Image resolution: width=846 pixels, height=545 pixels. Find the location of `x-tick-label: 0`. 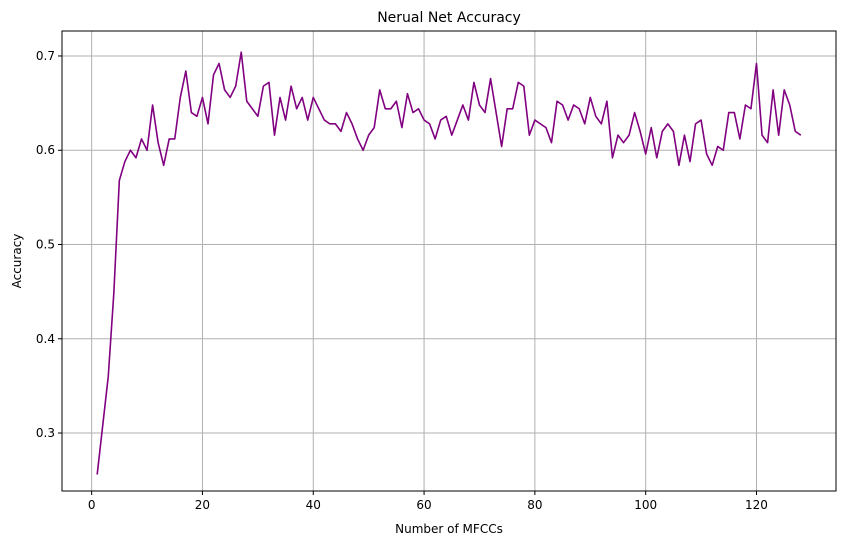

x-tick-label: 0 is located at coordinates (92, 505).